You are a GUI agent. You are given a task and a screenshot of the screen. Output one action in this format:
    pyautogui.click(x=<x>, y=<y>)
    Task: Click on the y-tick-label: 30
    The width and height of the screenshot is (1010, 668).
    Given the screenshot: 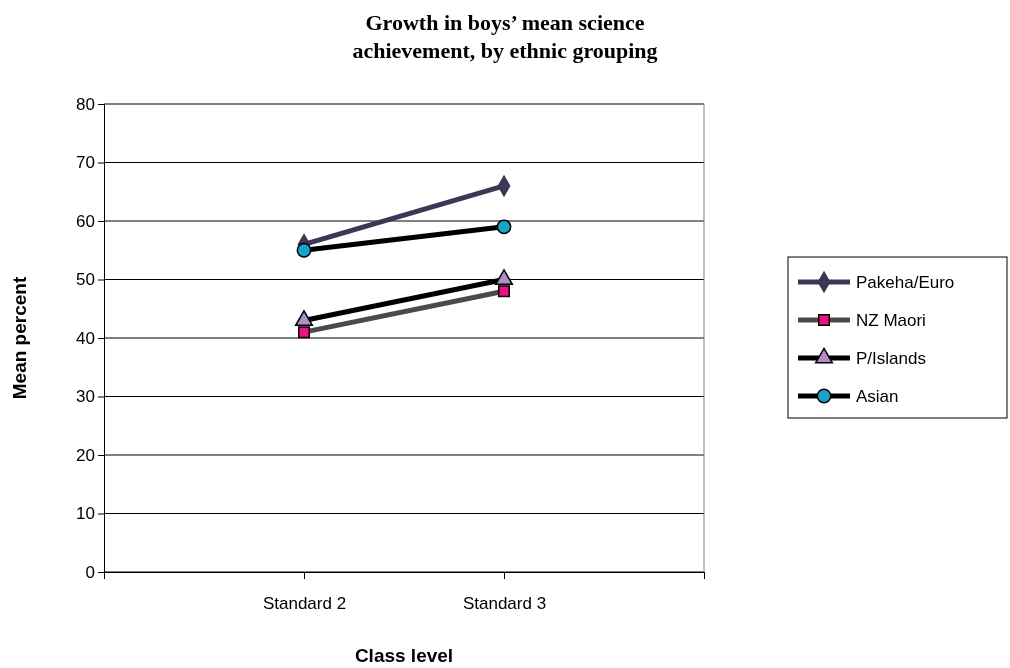 What is the action you would take?
    pyautogui.click(x=85, y=397)
    